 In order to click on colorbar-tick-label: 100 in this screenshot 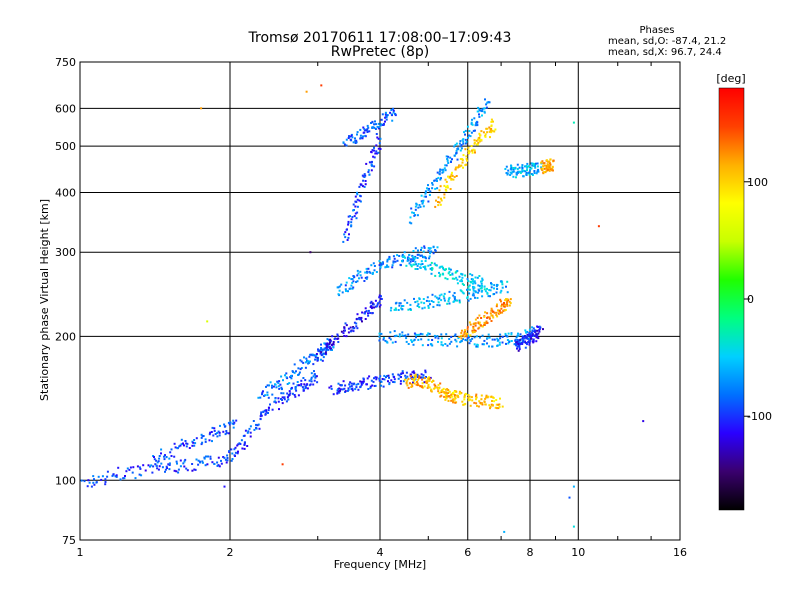, I will do `click(757, 182)`.